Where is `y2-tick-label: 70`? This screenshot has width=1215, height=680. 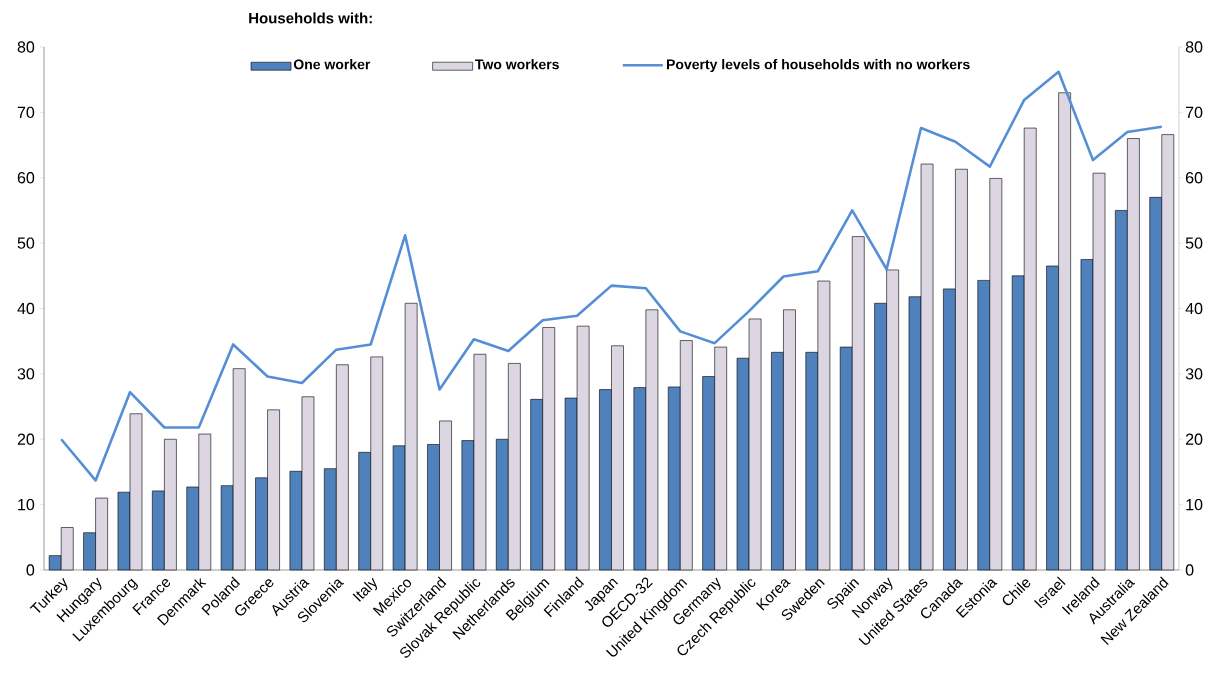 y2-tick-label: 70 is located at coordinates (1194, 112).